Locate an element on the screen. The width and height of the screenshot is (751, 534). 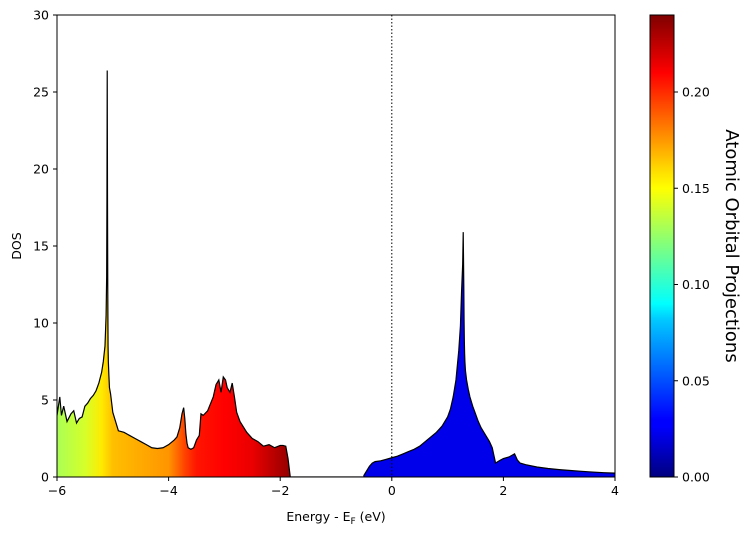
x-tick-label: −2 is located at coordinates (280, 490).